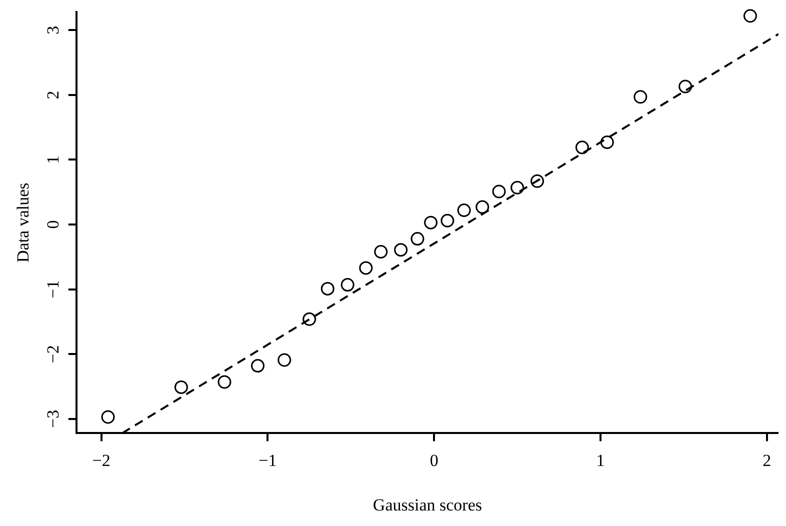 The height and width of the screenshot is (526, 786). Describe the element at coordinates (23, 222) in the screenshot. I see `y-axis-title: Data values` at that location.